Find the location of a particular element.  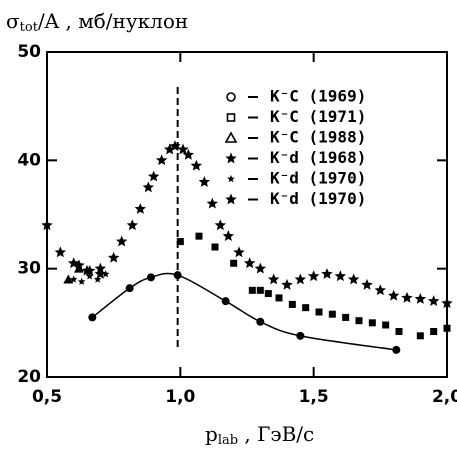

x-tick-label: 0,5 is located at coordinates (47, 397).